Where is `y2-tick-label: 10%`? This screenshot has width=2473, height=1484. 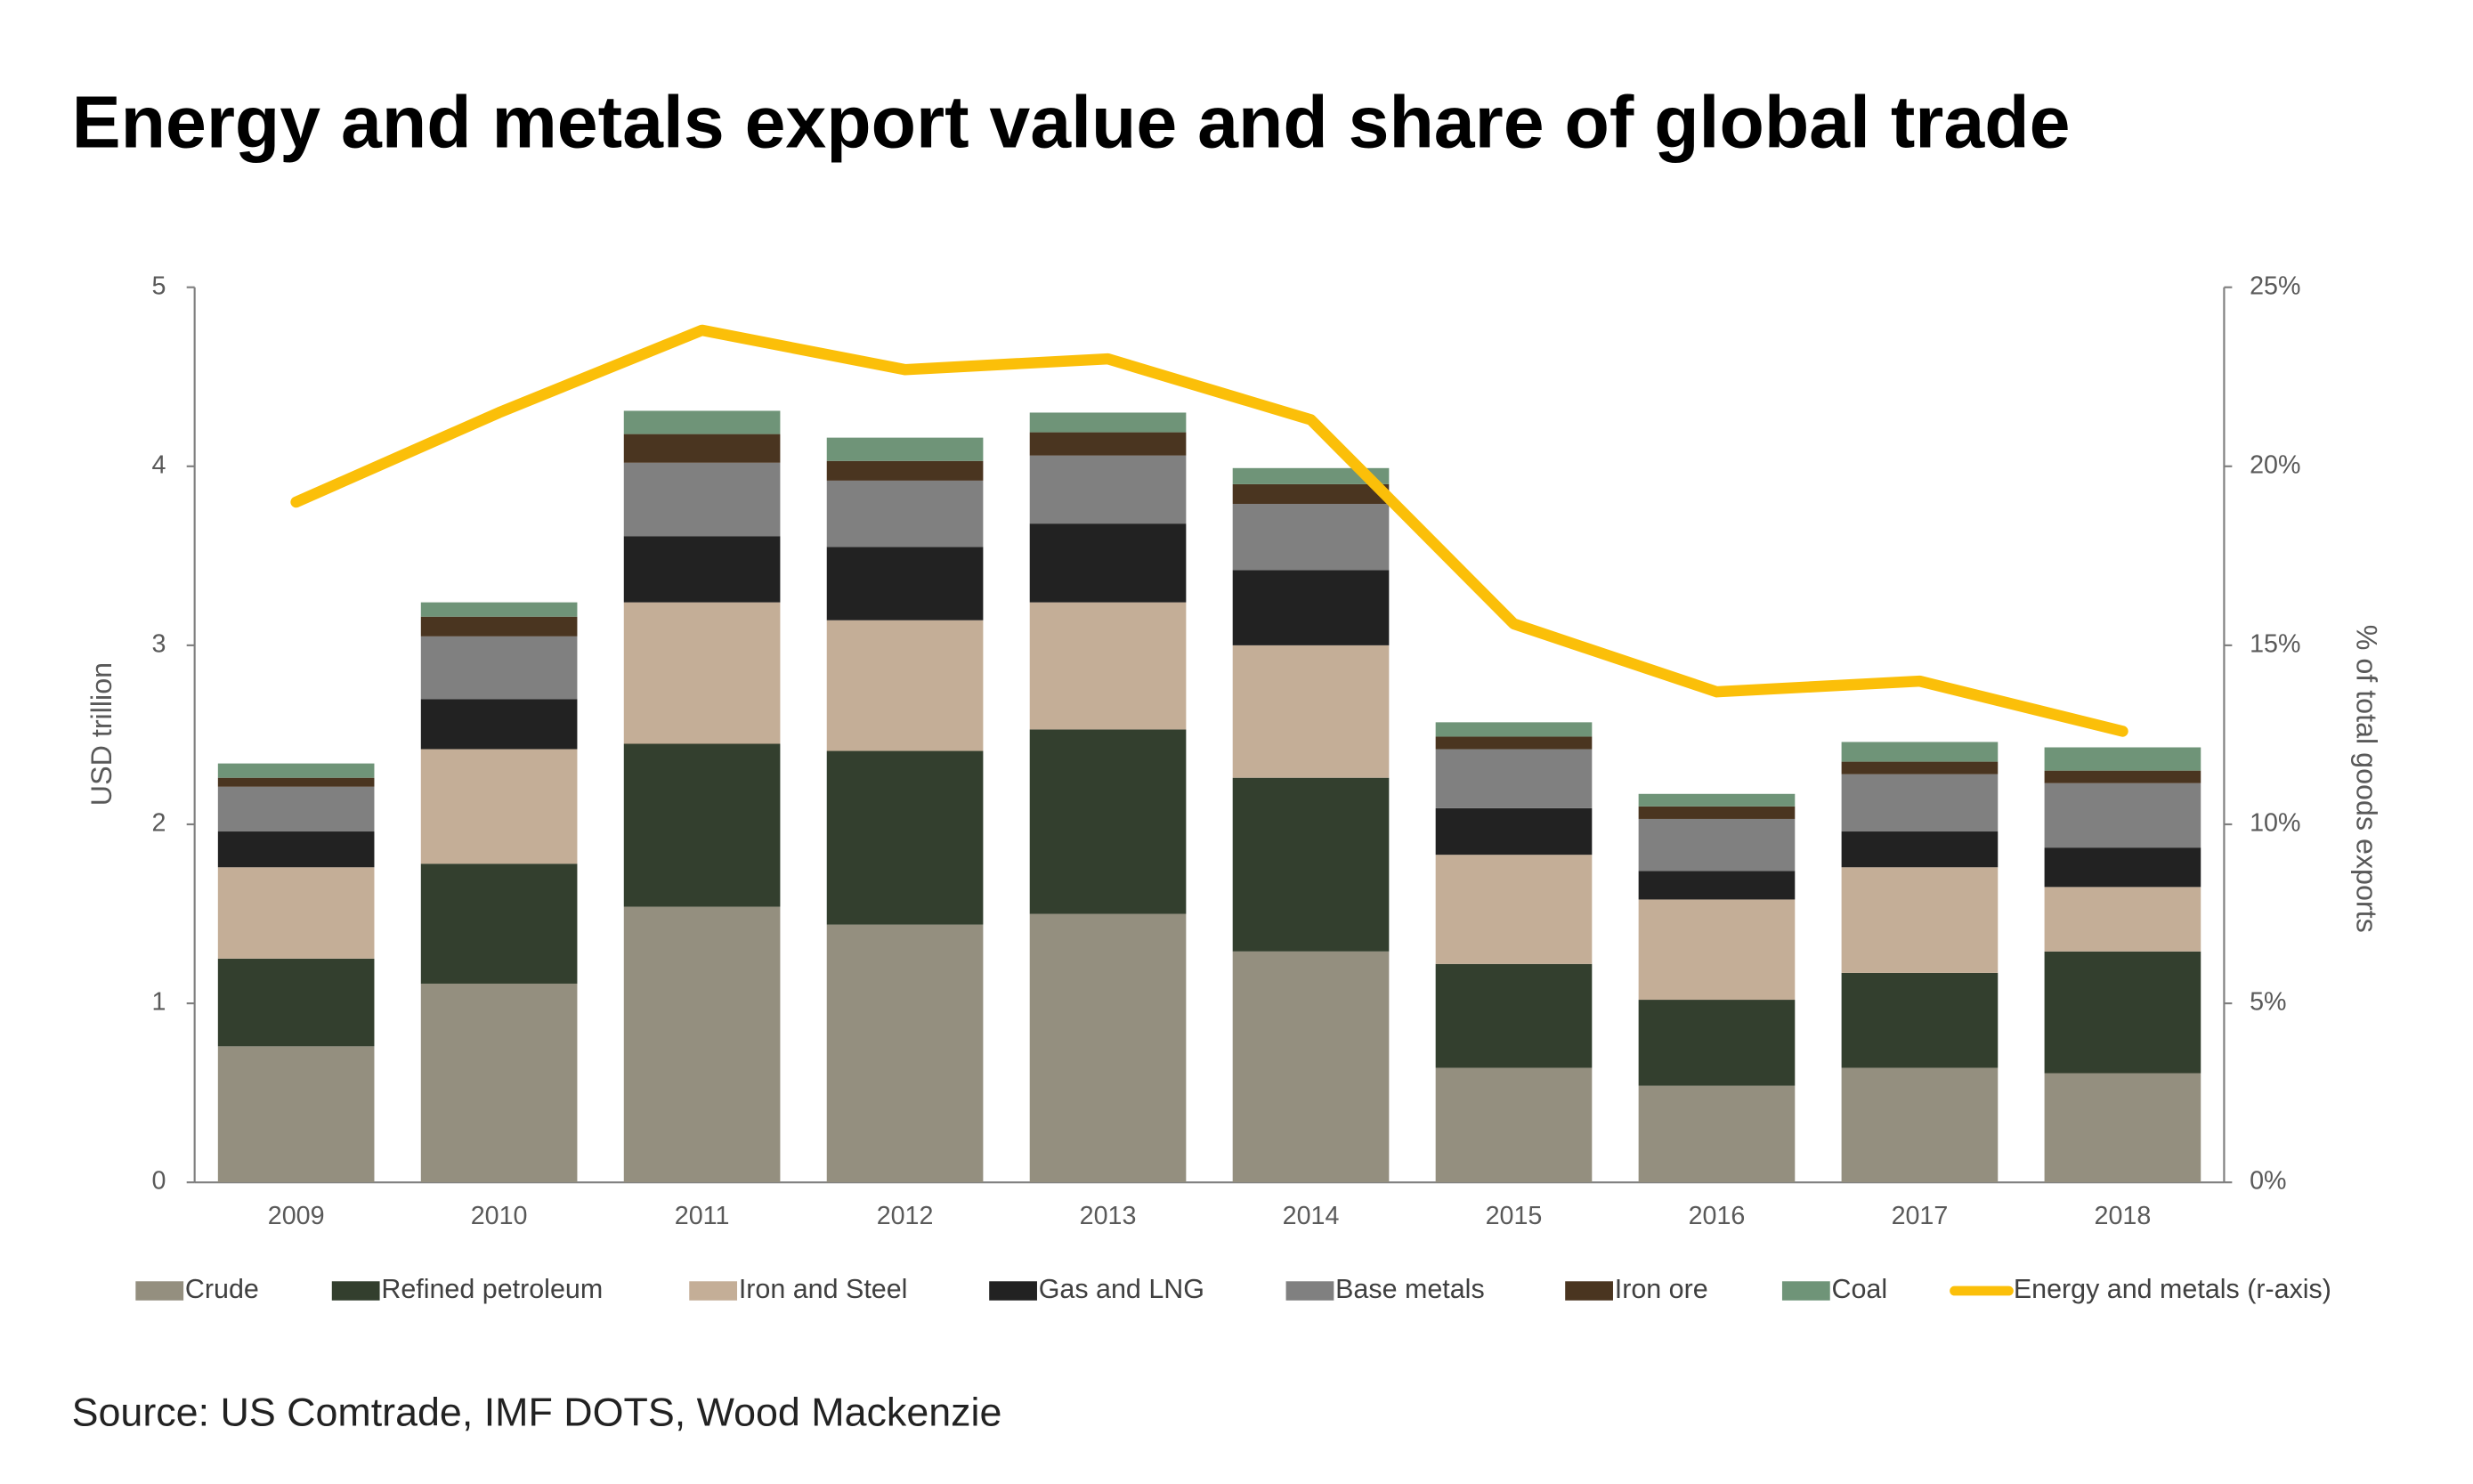 y2-tick-label: 10% is located at coordinates (2275, 823).